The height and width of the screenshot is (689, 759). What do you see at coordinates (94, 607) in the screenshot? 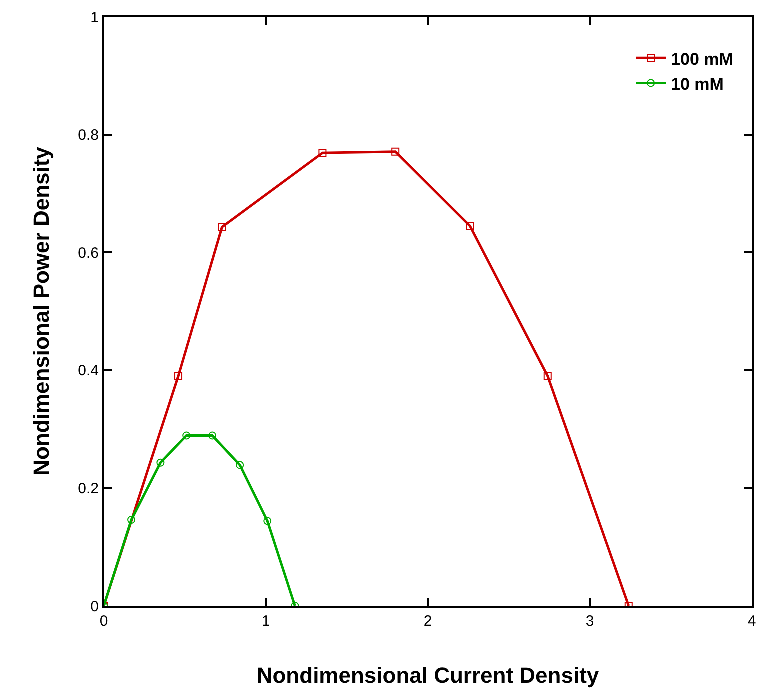
I see `y-tick-label: 0` at bounding box center [94, 607].